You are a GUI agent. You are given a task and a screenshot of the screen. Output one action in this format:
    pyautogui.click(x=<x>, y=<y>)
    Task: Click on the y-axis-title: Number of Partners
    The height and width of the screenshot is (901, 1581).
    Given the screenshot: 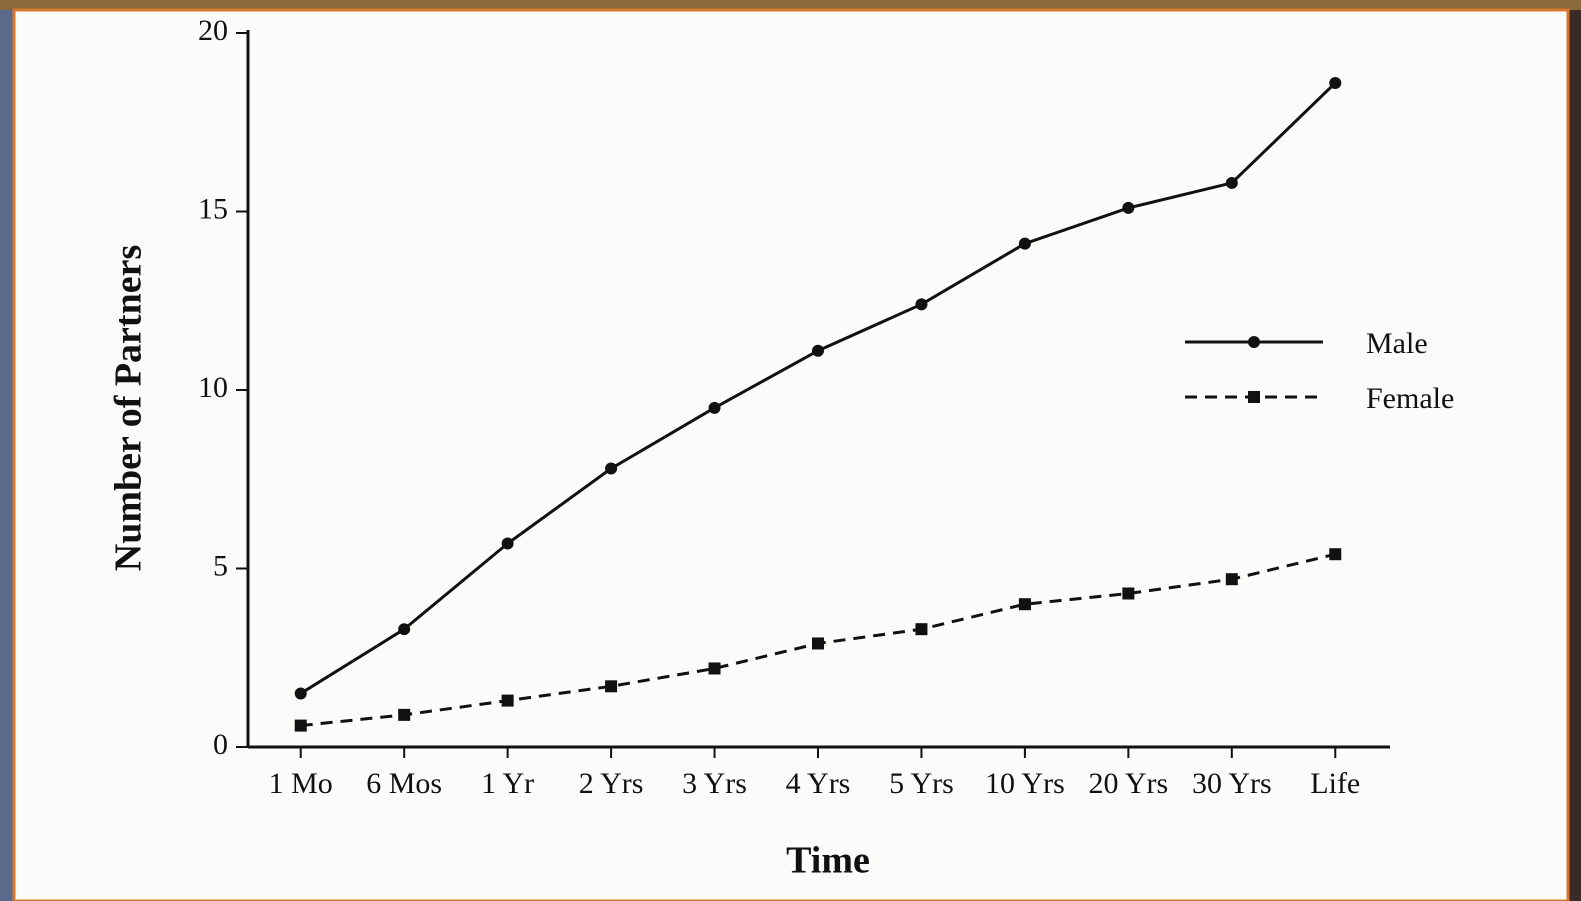 What is the action you would take?
    pyautogui.click(x=129, y=408)
    